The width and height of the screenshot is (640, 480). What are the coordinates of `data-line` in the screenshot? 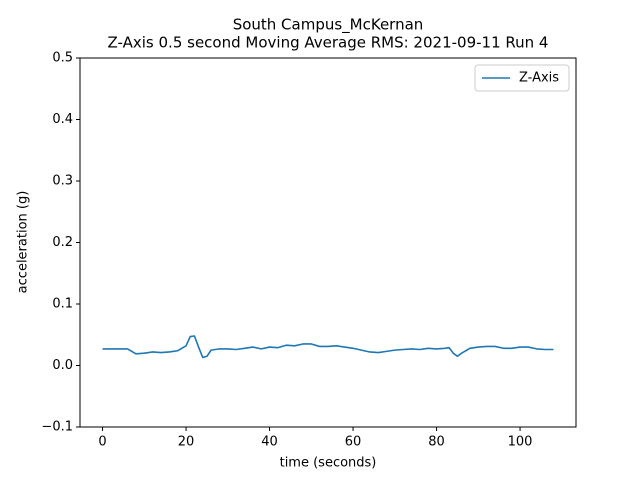 It's located at (328, 347).